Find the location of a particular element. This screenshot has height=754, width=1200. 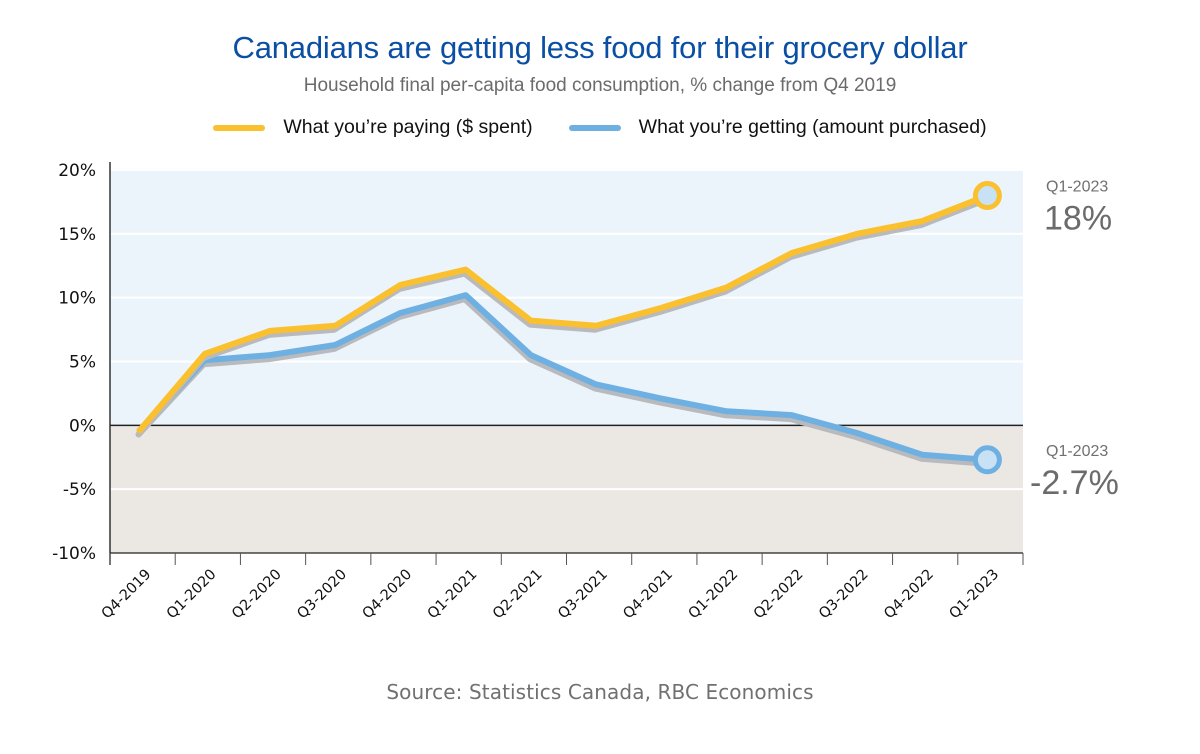

annotation-value-getting: -2.7% is located at coordinates (1074, 483).